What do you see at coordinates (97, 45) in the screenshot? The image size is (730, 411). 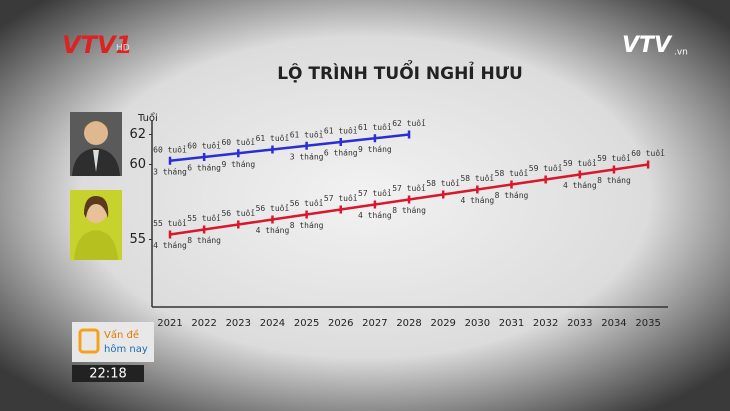 I see `channel-logo: VTV1` at bounding box center [97, 45].